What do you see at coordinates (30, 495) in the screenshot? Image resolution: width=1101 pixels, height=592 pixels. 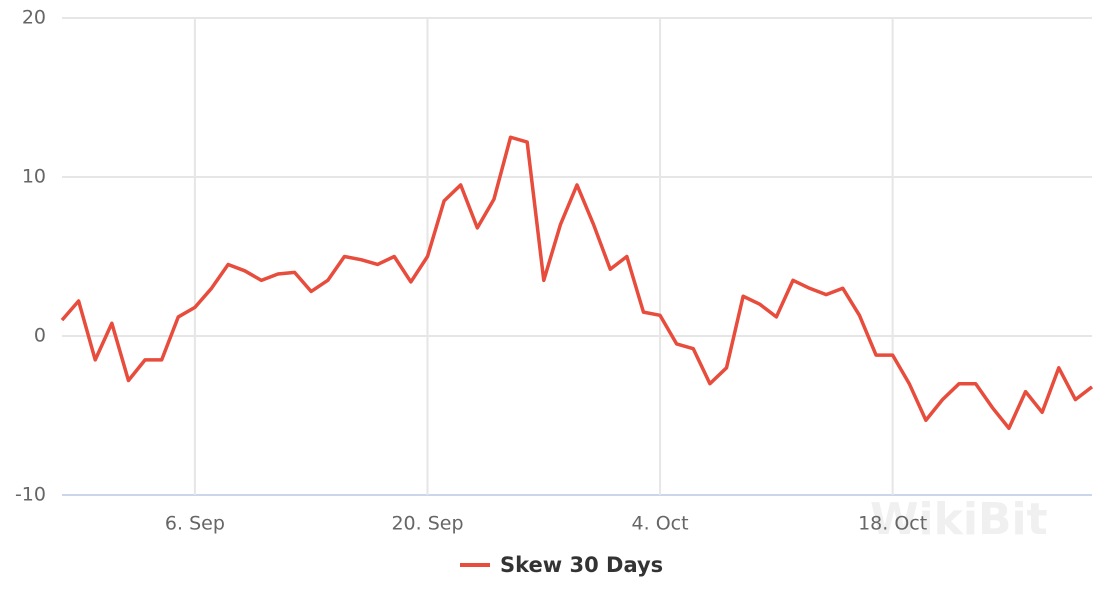 I see `y-tick-label: -10` at bounding box center [30, 495].